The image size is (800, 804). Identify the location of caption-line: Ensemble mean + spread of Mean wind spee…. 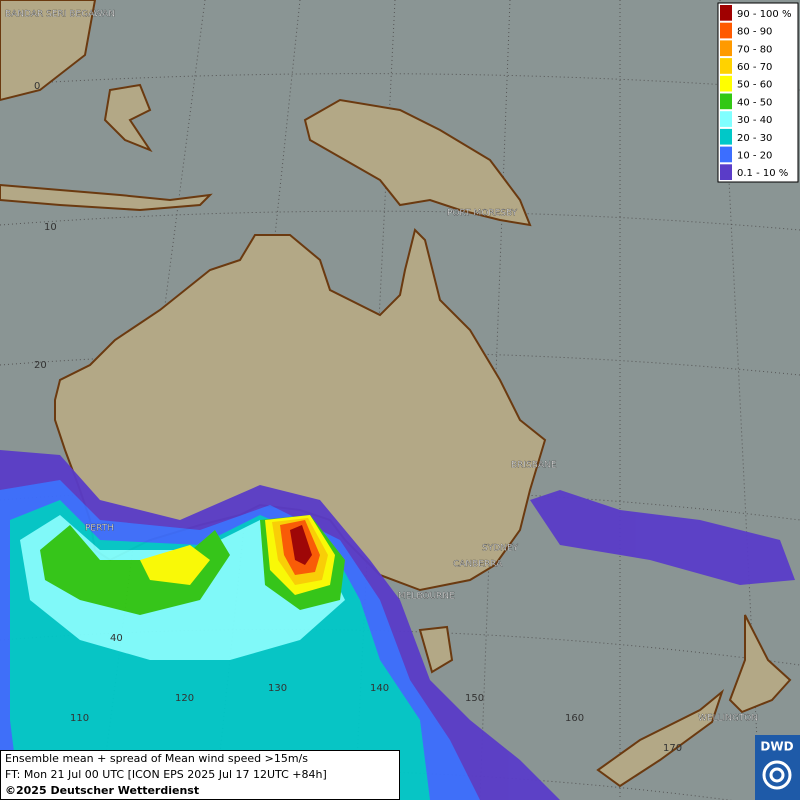
(156, 758).